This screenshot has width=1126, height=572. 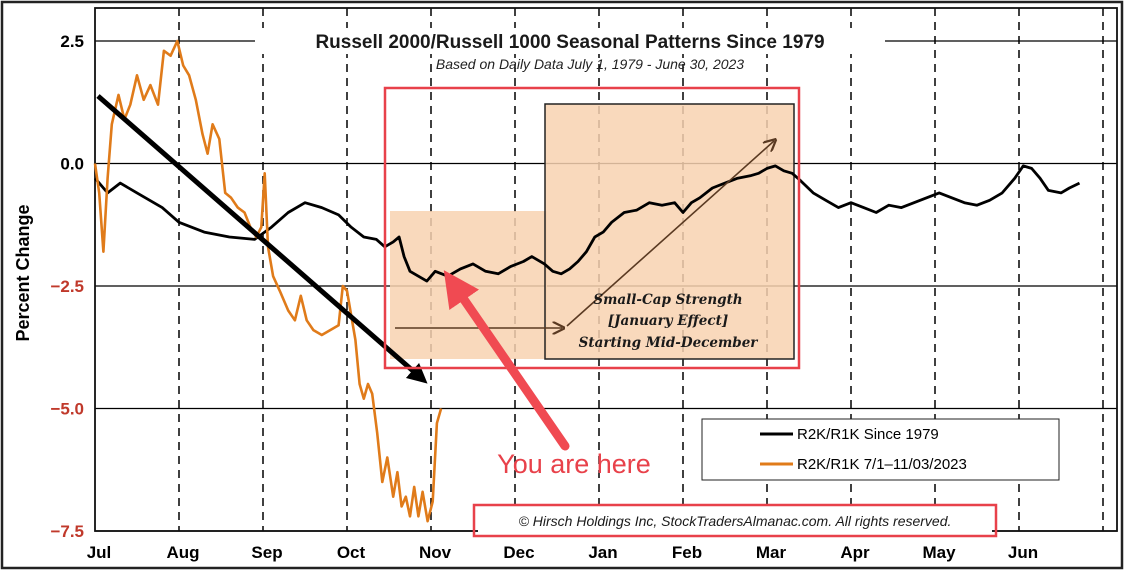 I want to click on copyright-backdrop, so click(x=735, y=520).